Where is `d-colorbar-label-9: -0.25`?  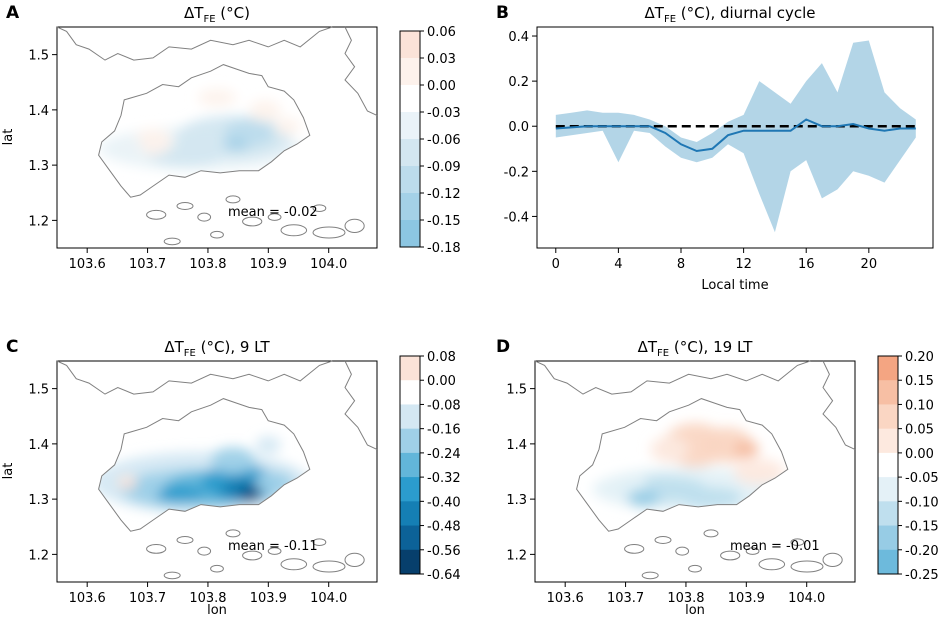 d-colorbar-label-9: -0.25 is located at coordinates (922, 575).